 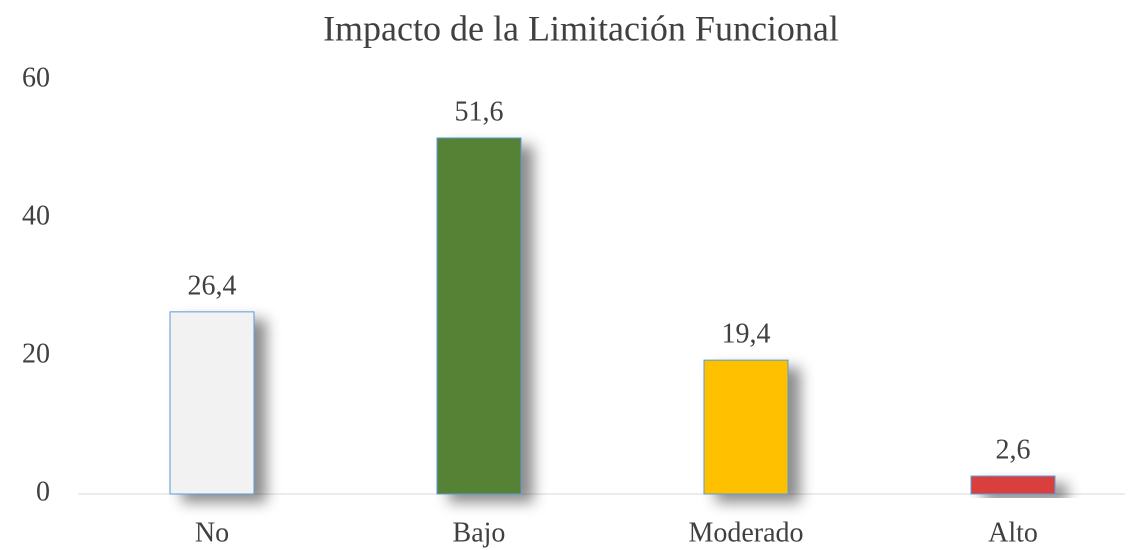 I want to click on data-label: 2,6, so click(x=1013, y=449).